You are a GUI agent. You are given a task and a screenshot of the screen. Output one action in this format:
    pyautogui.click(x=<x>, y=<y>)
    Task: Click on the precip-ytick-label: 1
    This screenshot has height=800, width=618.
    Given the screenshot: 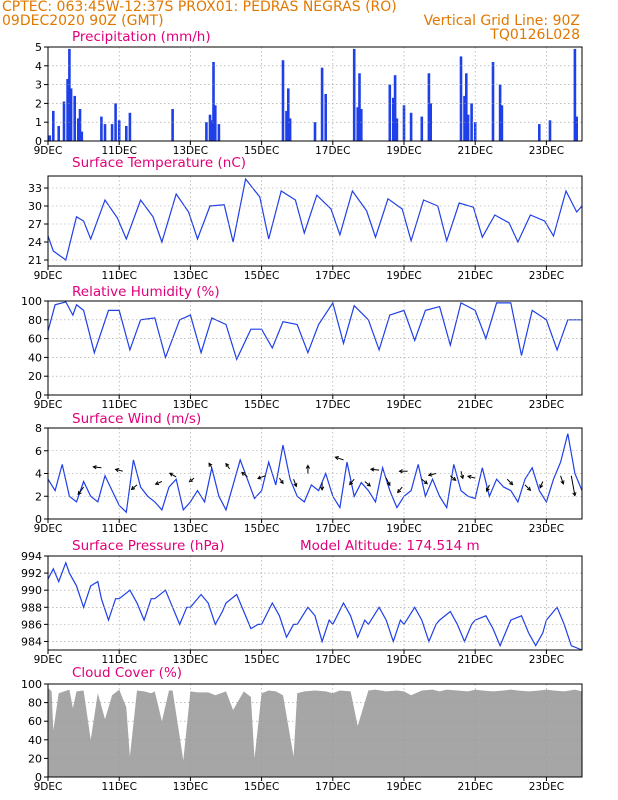 What is the action you would take?
    pyautogui.click(x=38, y=122)
    